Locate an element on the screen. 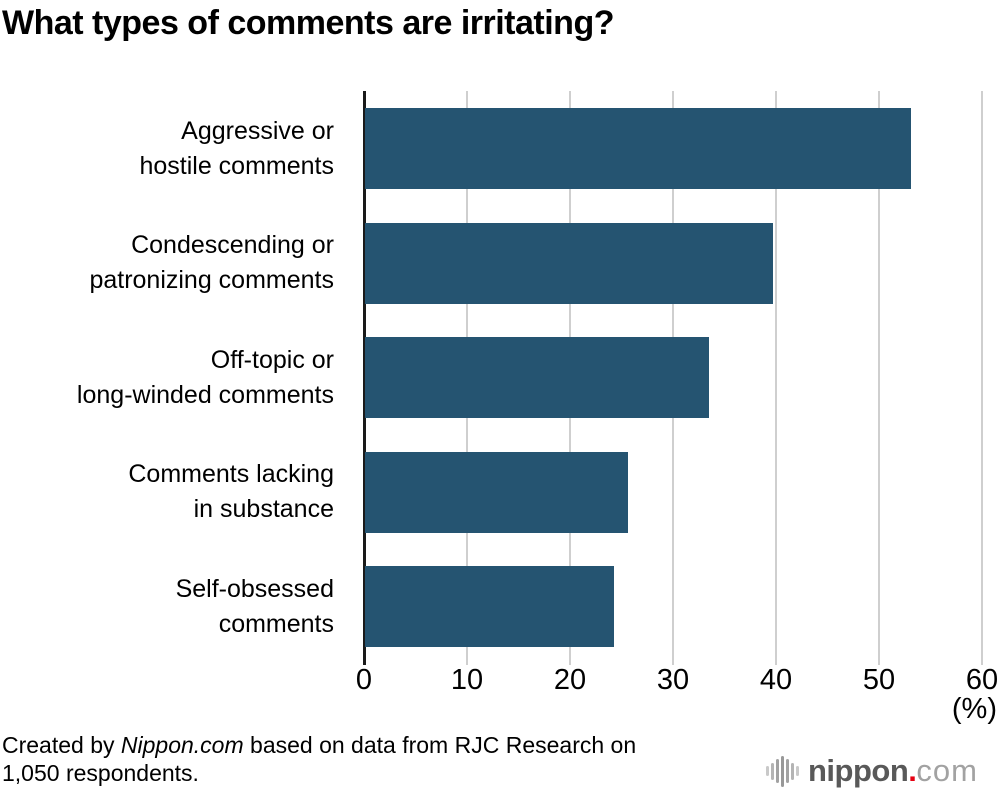 This screenshot has height=796, width=1000. x-axis-tick-label: 40 is located at coordinates (776, 680).